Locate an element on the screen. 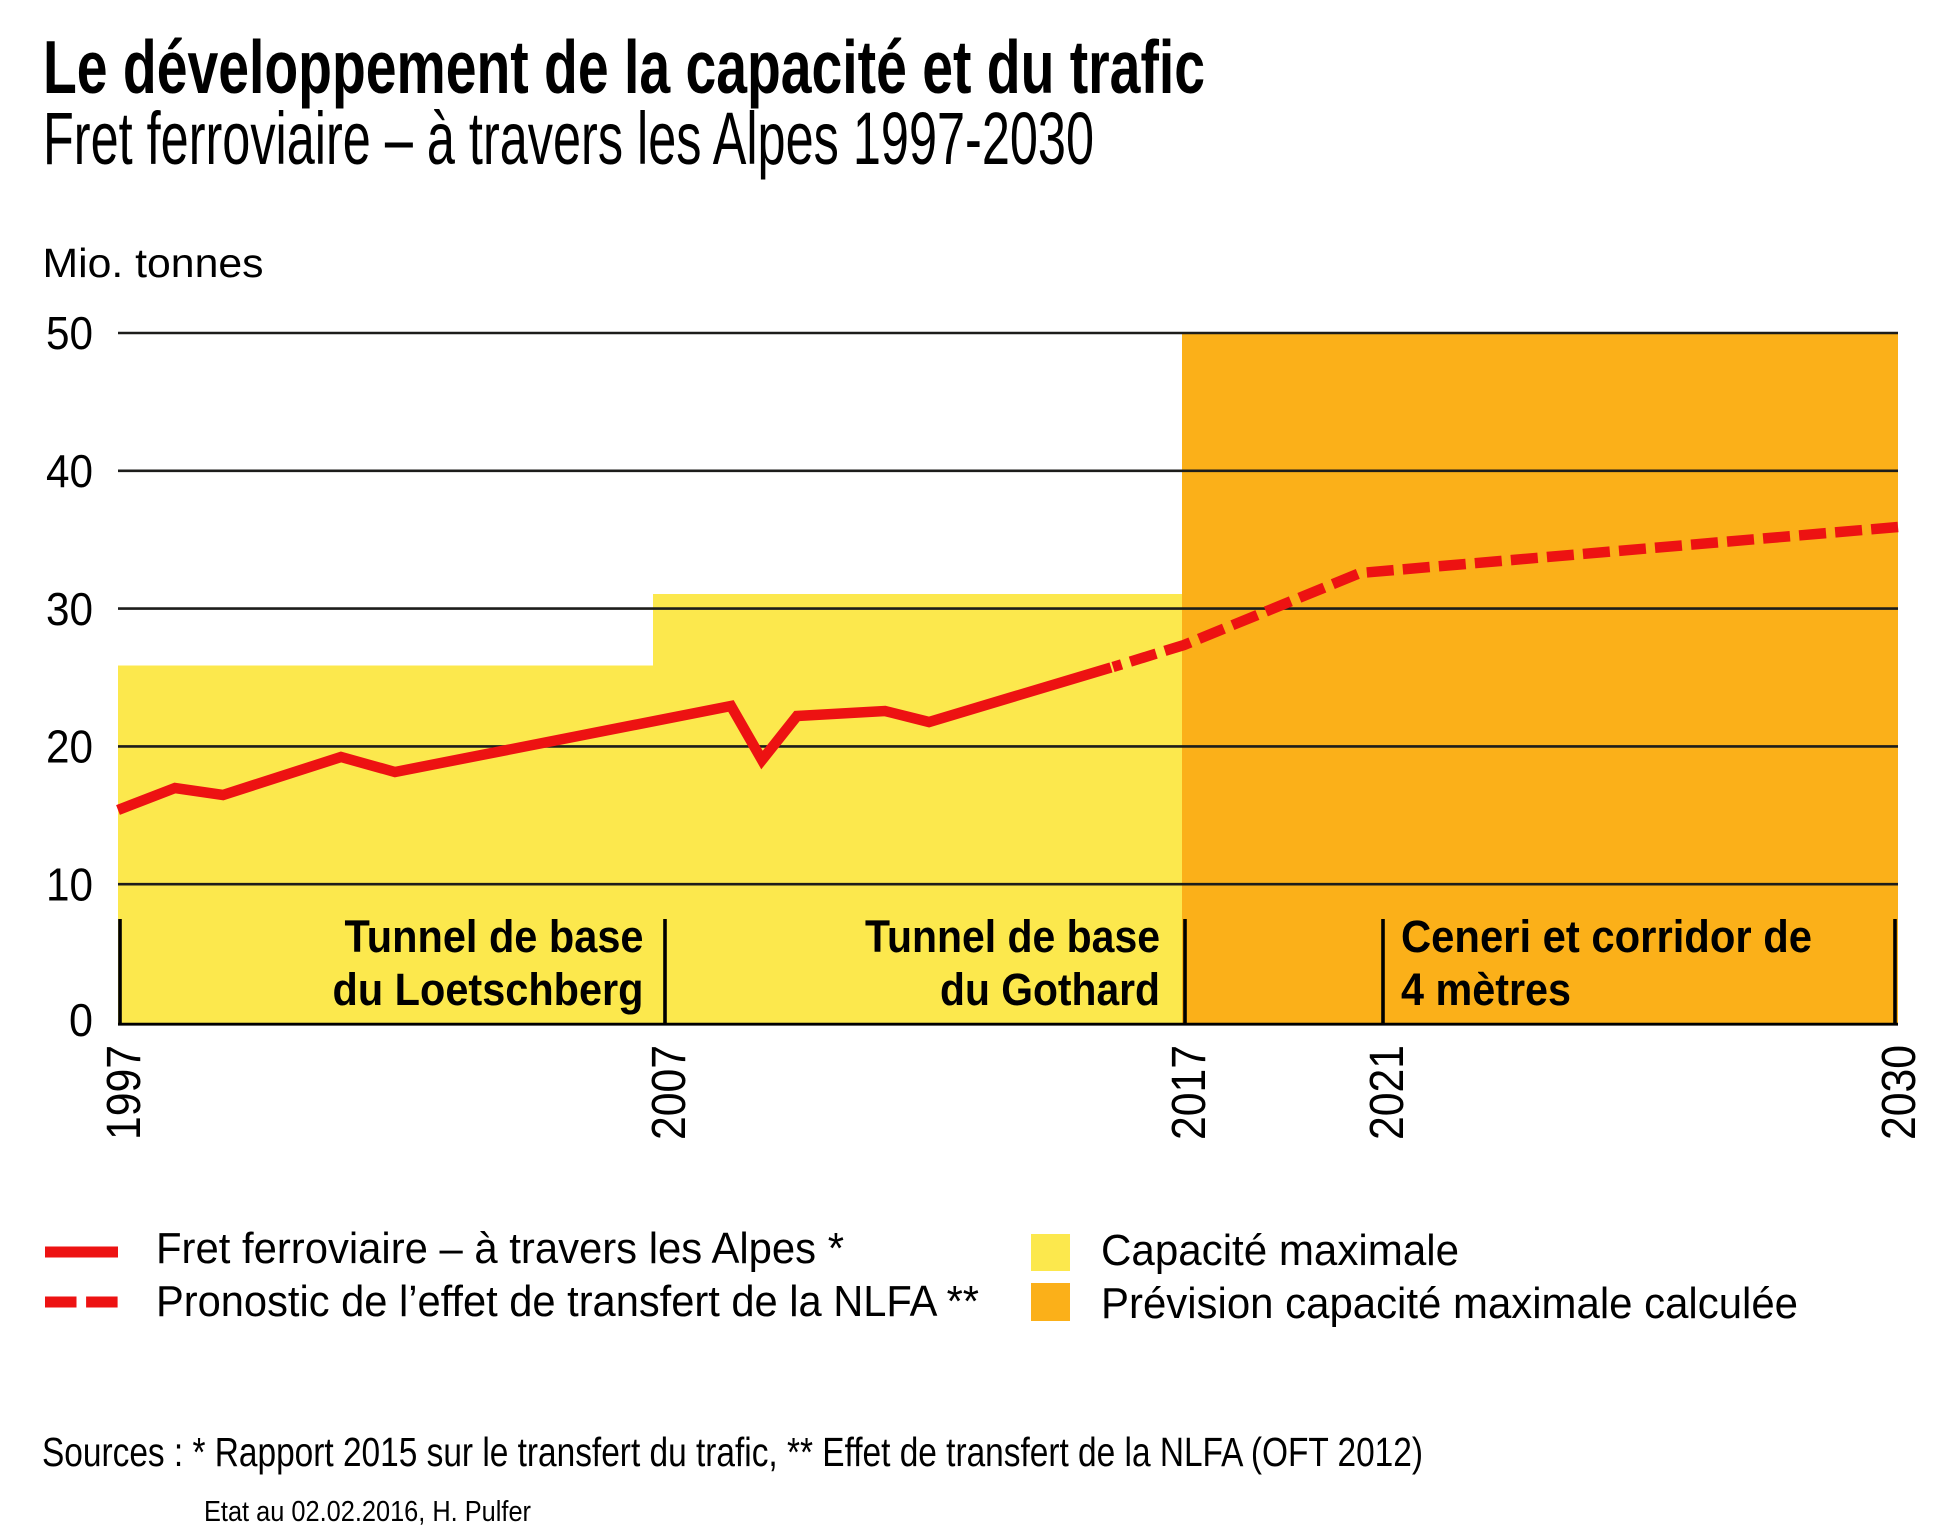 This screenshot has height=1535, width=1933. svg-text: Mio. tonnes is located at coordinates (153, 263).